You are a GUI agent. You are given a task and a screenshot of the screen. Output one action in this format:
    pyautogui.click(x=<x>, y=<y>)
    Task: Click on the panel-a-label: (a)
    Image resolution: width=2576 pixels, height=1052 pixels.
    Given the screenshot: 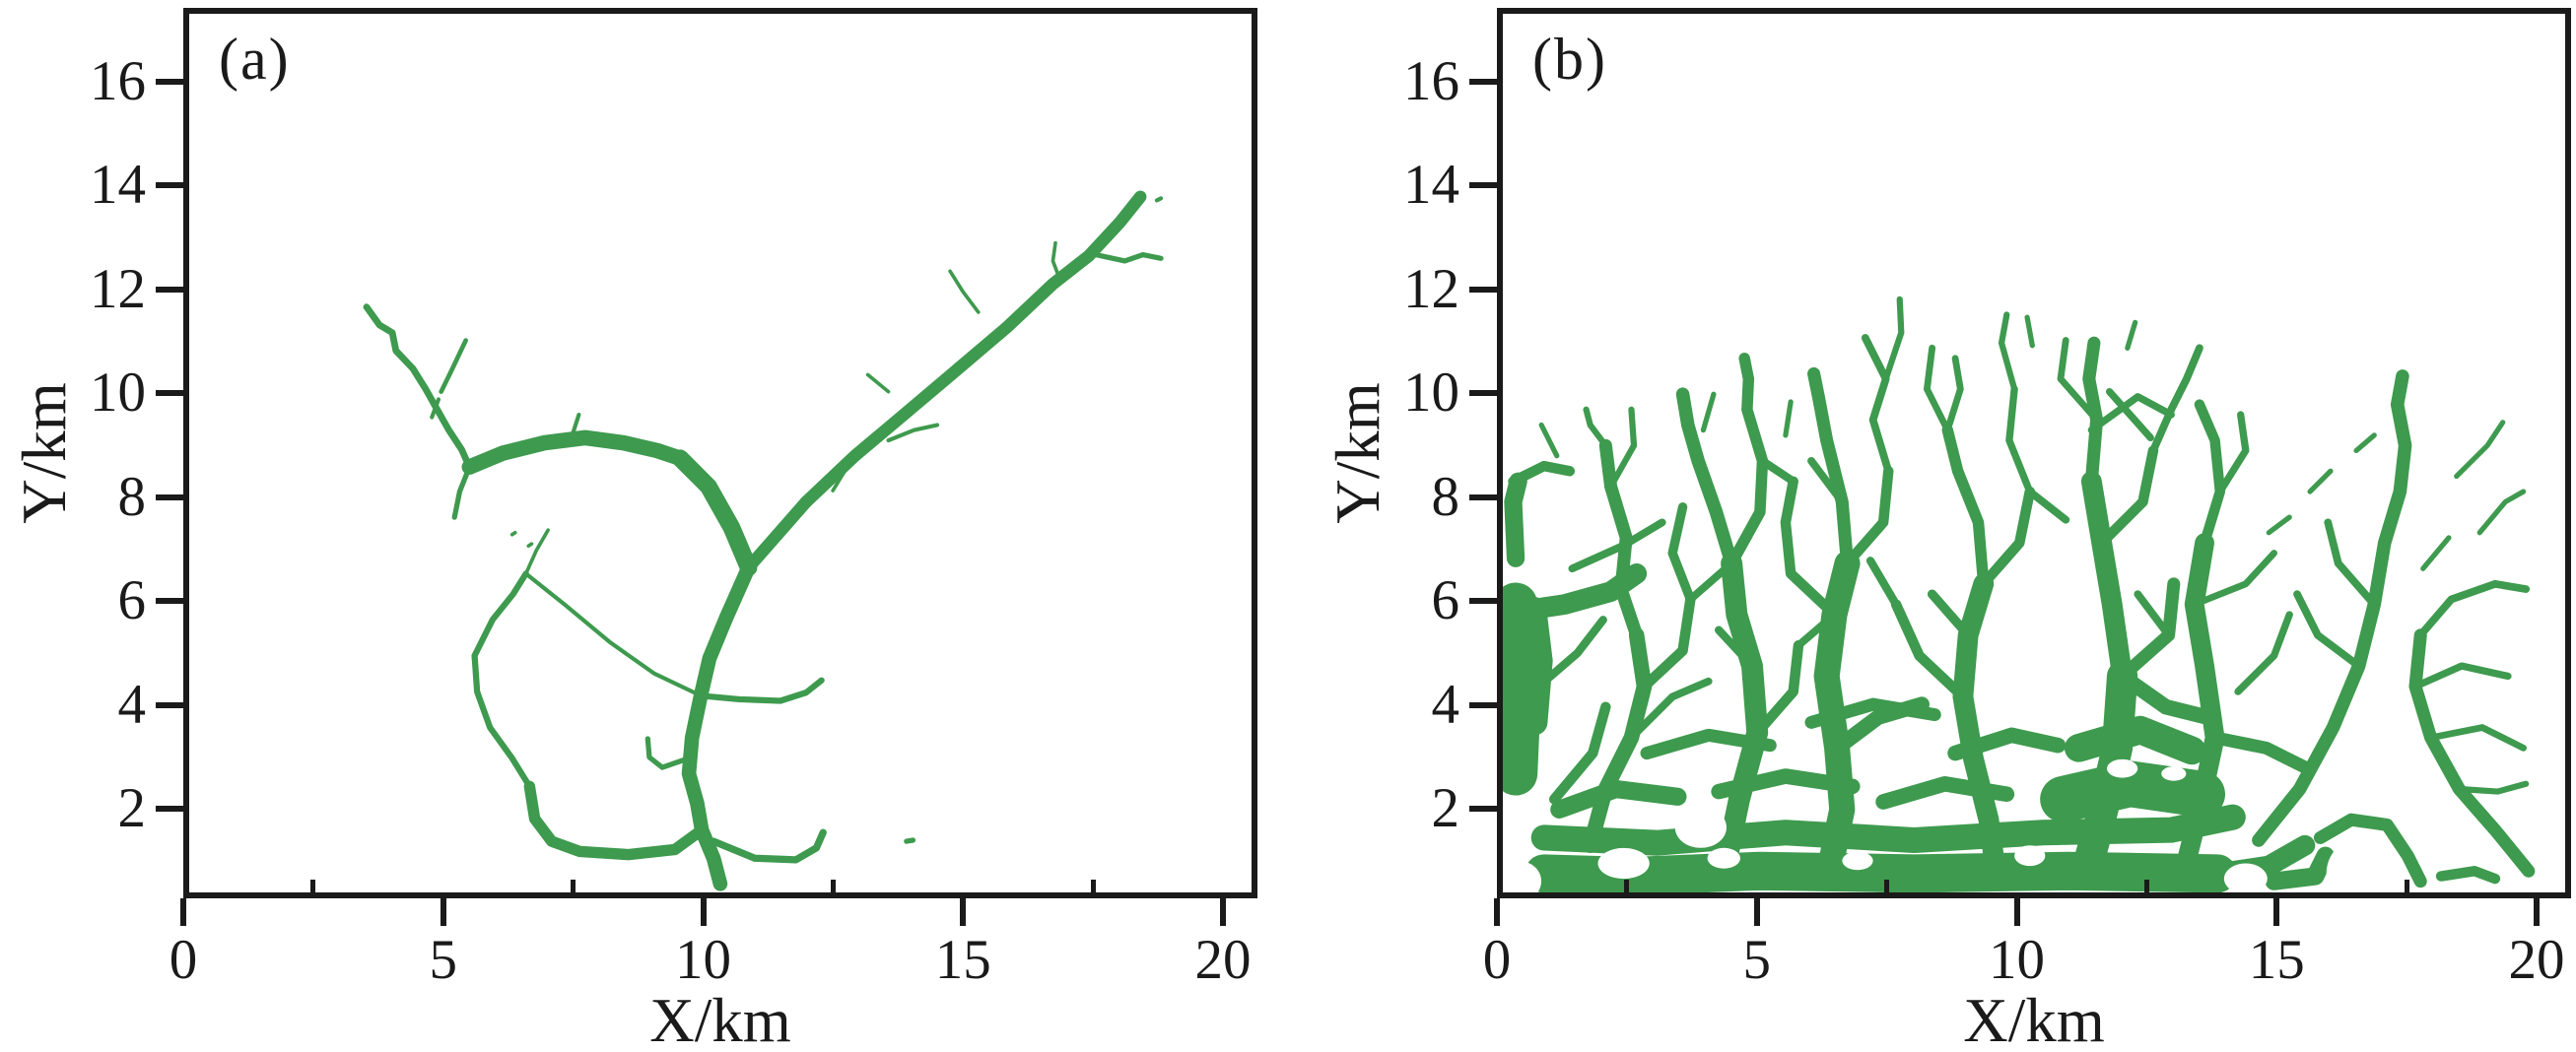 What is the action you would take?
    pyautogui.click(x=255, y=59)
    